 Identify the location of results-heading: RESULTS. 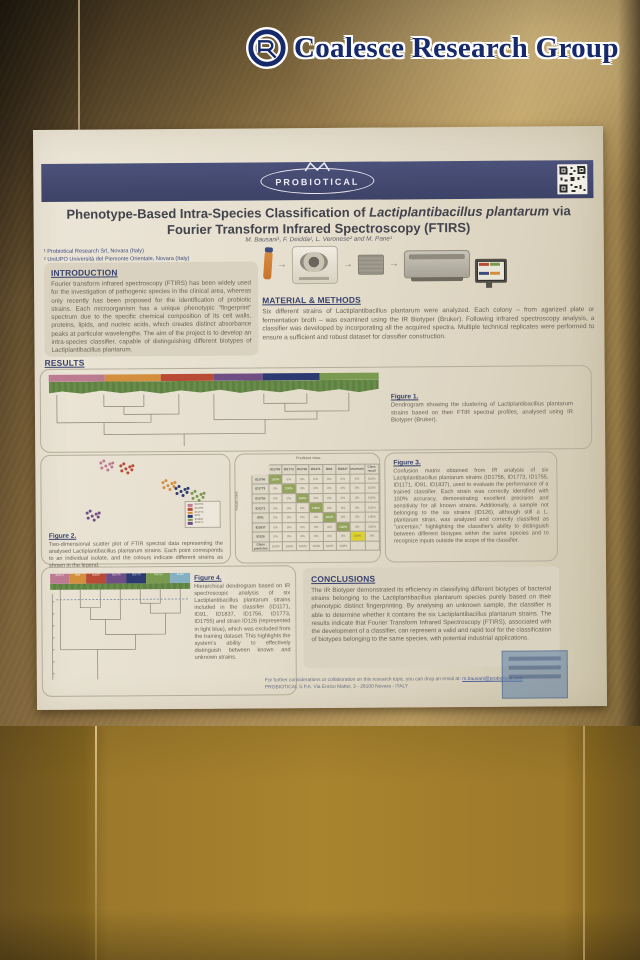
(64, 362).